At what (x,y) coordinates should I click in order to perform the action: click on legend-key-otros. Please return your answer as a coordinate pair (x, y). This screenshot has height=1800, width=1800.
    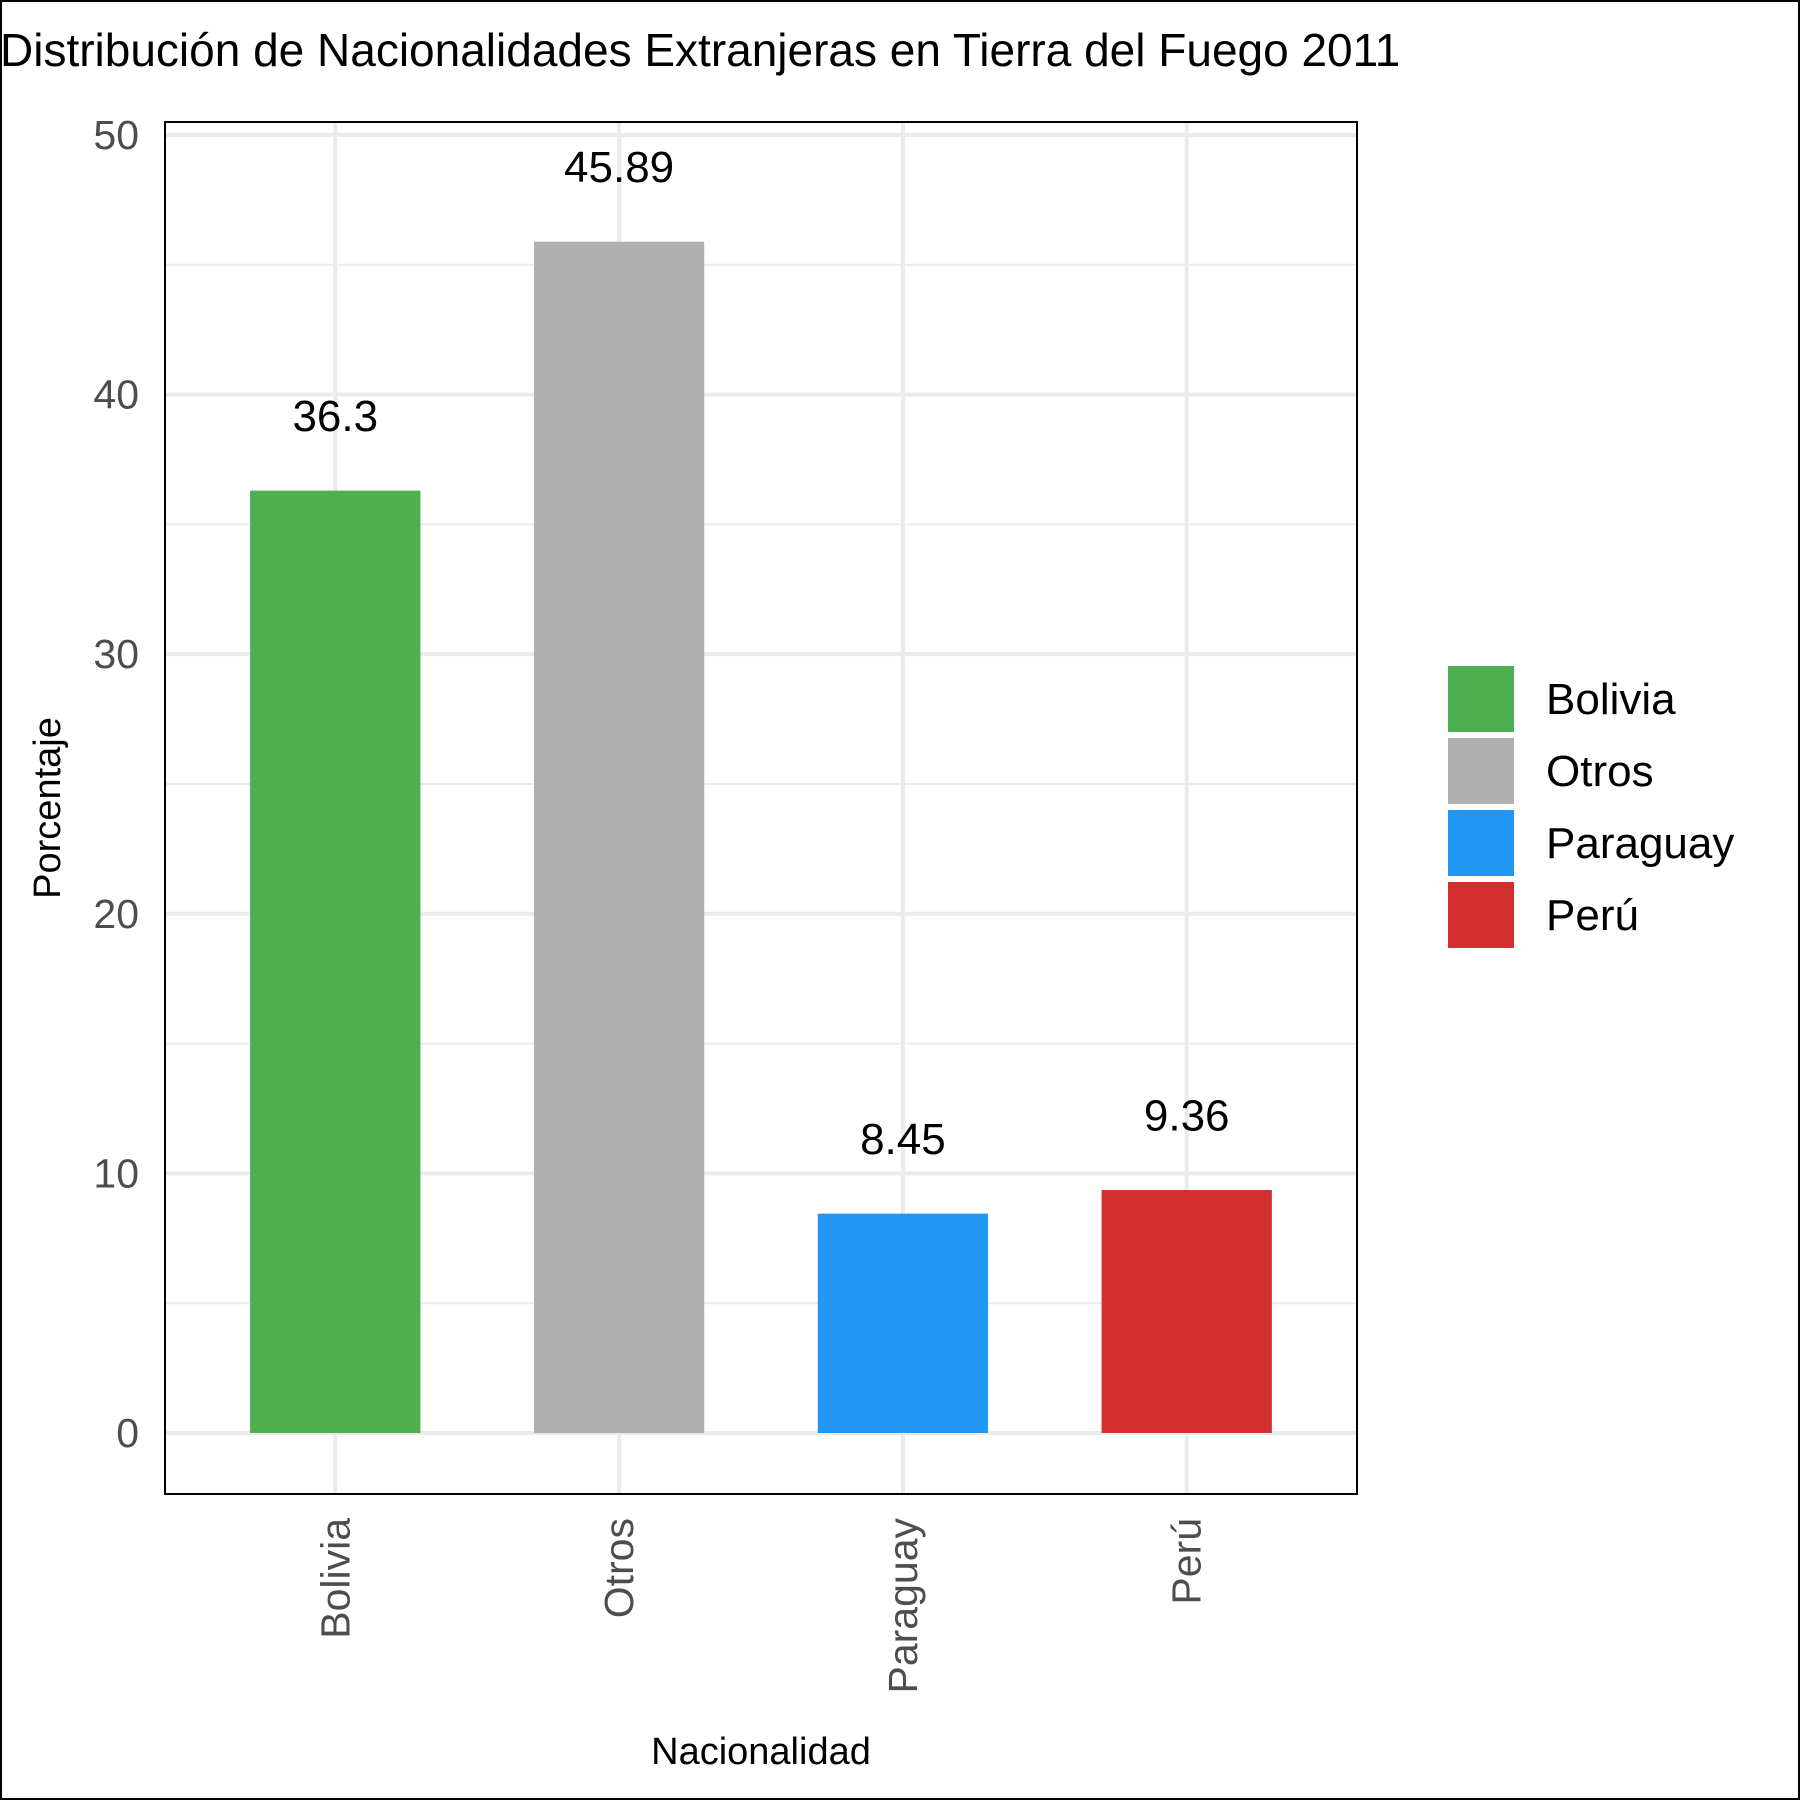
    Looking at the image, I should click on (1481, 771).